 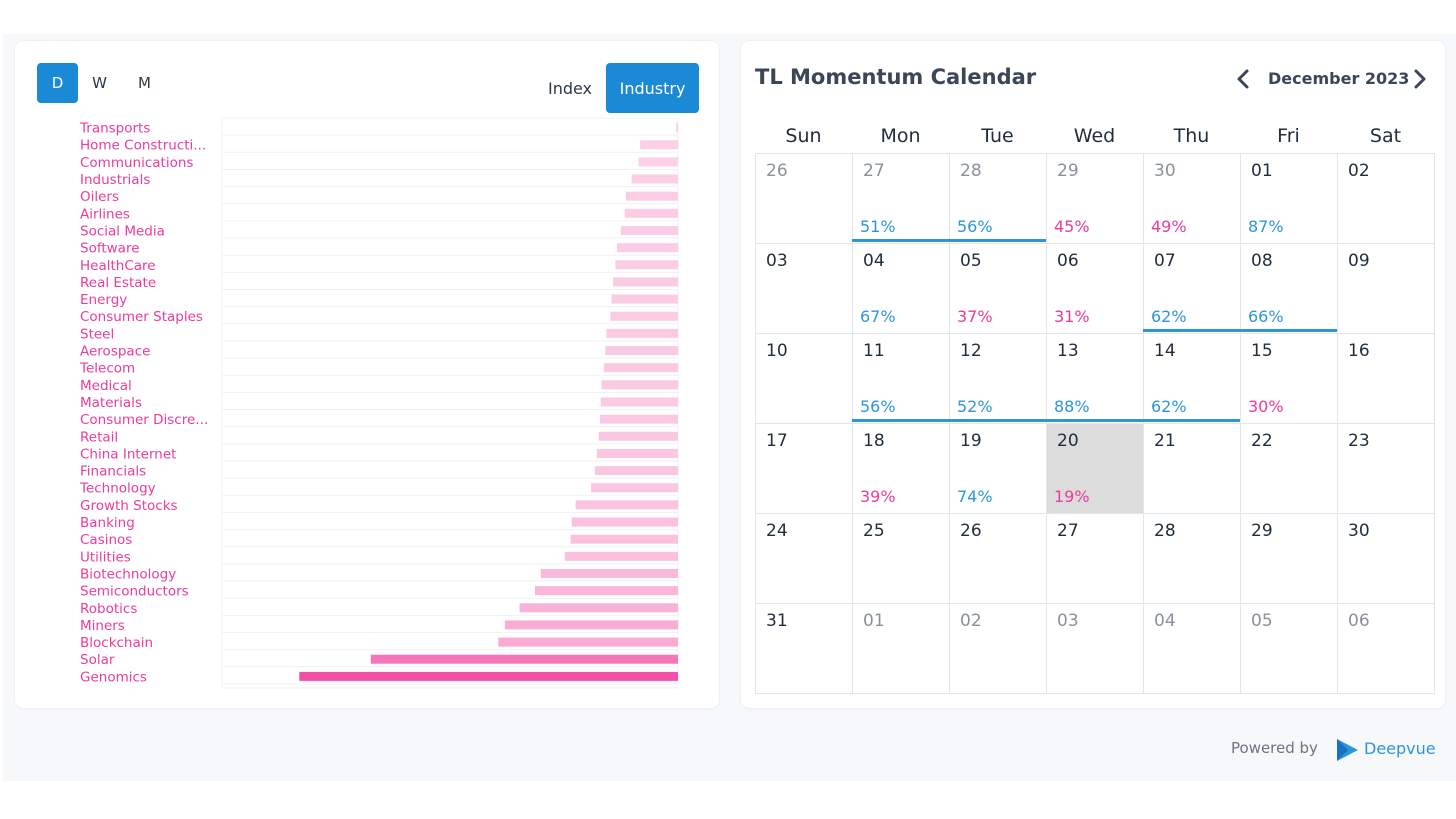 I want to click on day-number: 06, so click(x=1068, y=261).